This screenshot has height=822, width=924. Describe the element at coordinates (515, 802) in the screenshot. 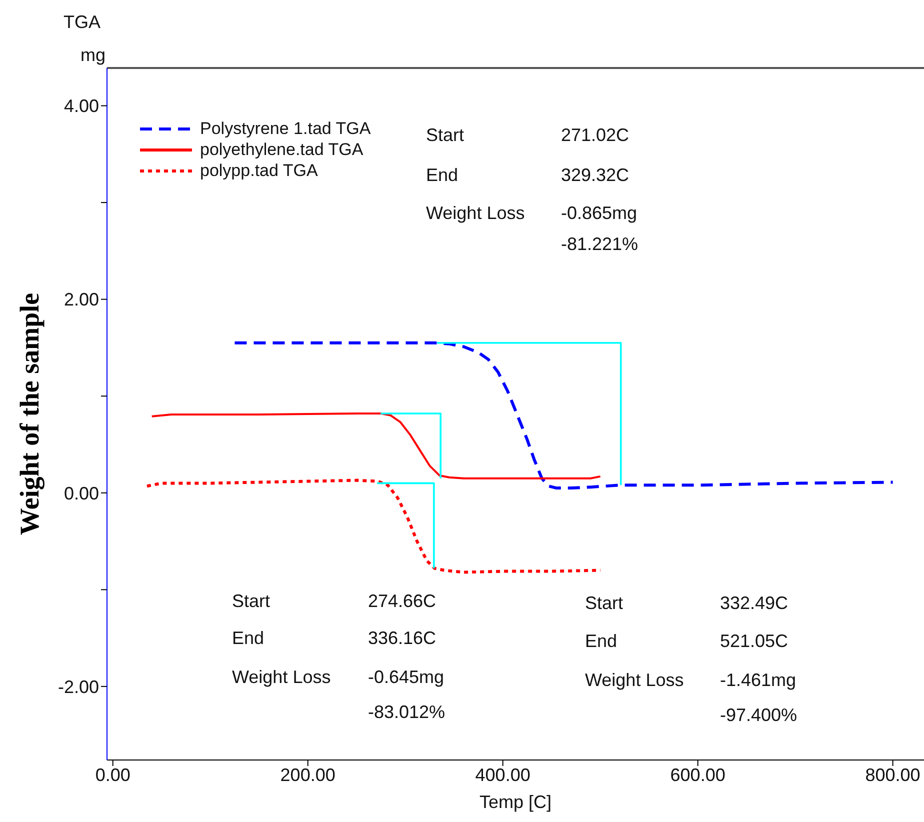

I see `x-axis-title: Temp [C]` at that location.